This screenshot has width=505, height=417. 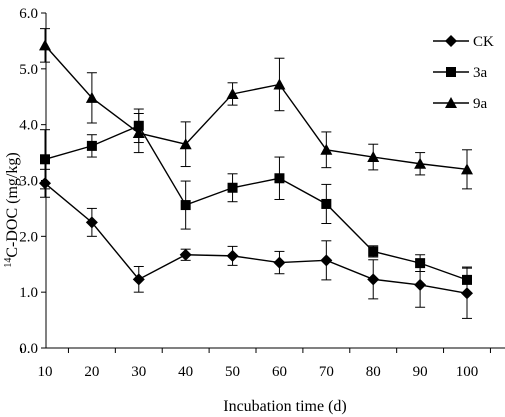 What do you see at coordinates (45, 372) in the screenshot?
I see `x-tick-label: 10` at bounding box center [45, 372].